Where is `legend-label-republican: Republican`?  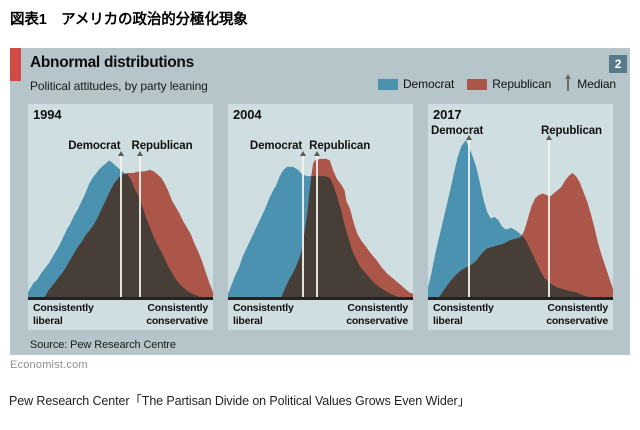
legend-label-republican: Republican is located at coordinates (522, 84).